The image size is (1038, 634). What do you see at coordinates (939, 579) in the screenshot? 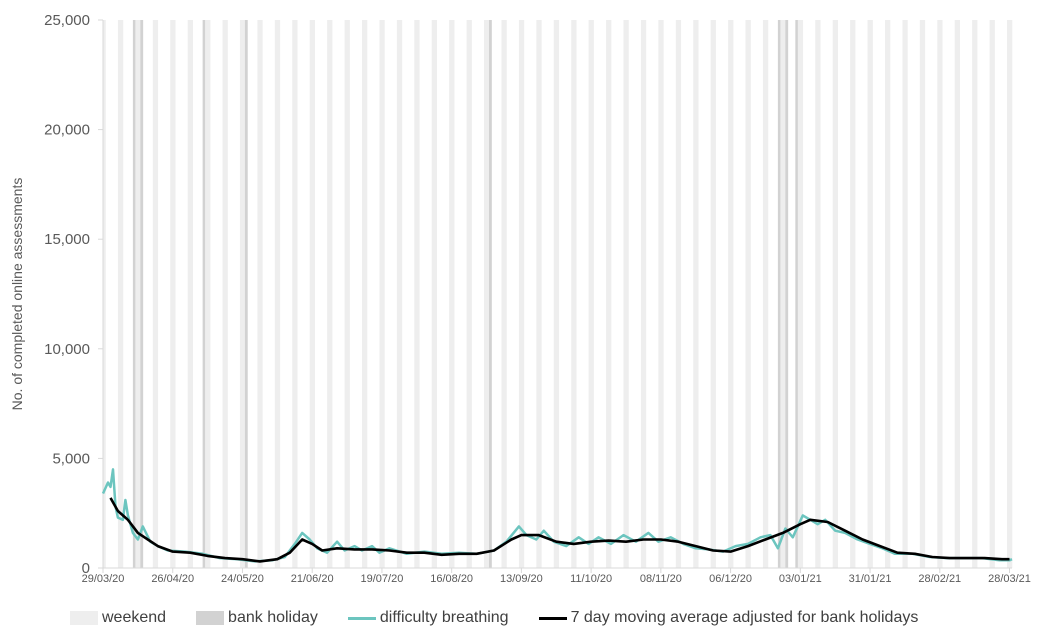
I see `x-tick-label: 28/02/21` at bounding box center [939, 579].